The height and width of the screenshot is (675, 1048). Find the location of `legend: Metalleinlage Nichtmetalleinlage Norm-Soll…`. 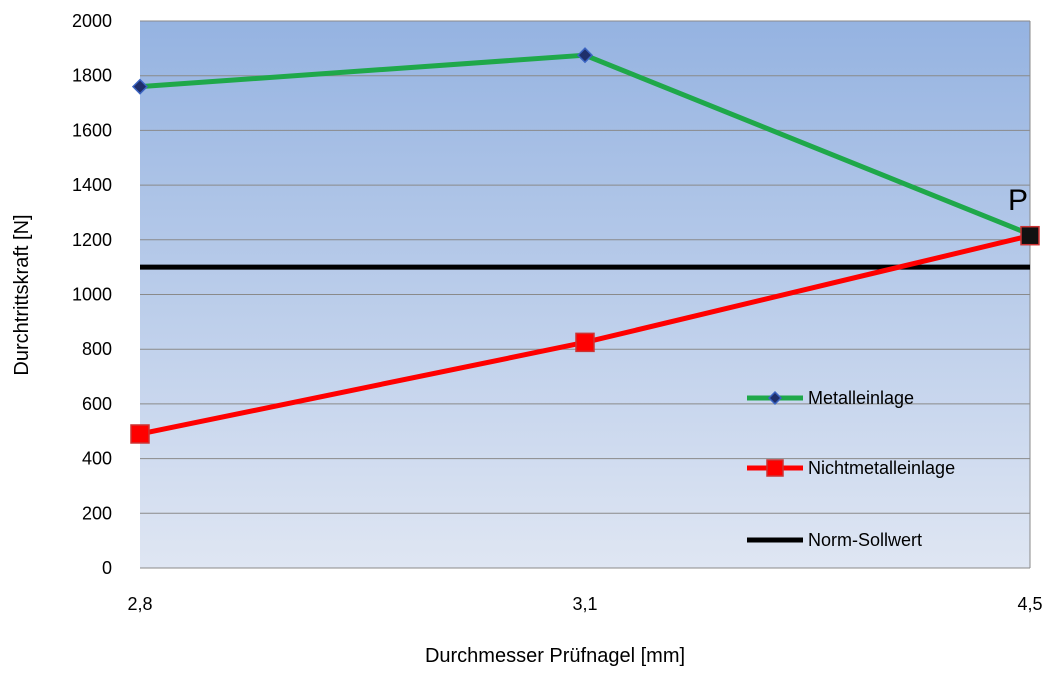

legend: Metalleinlage Nichtmetalleinlage Norm-Soll… is located at coordinates (851, 469).